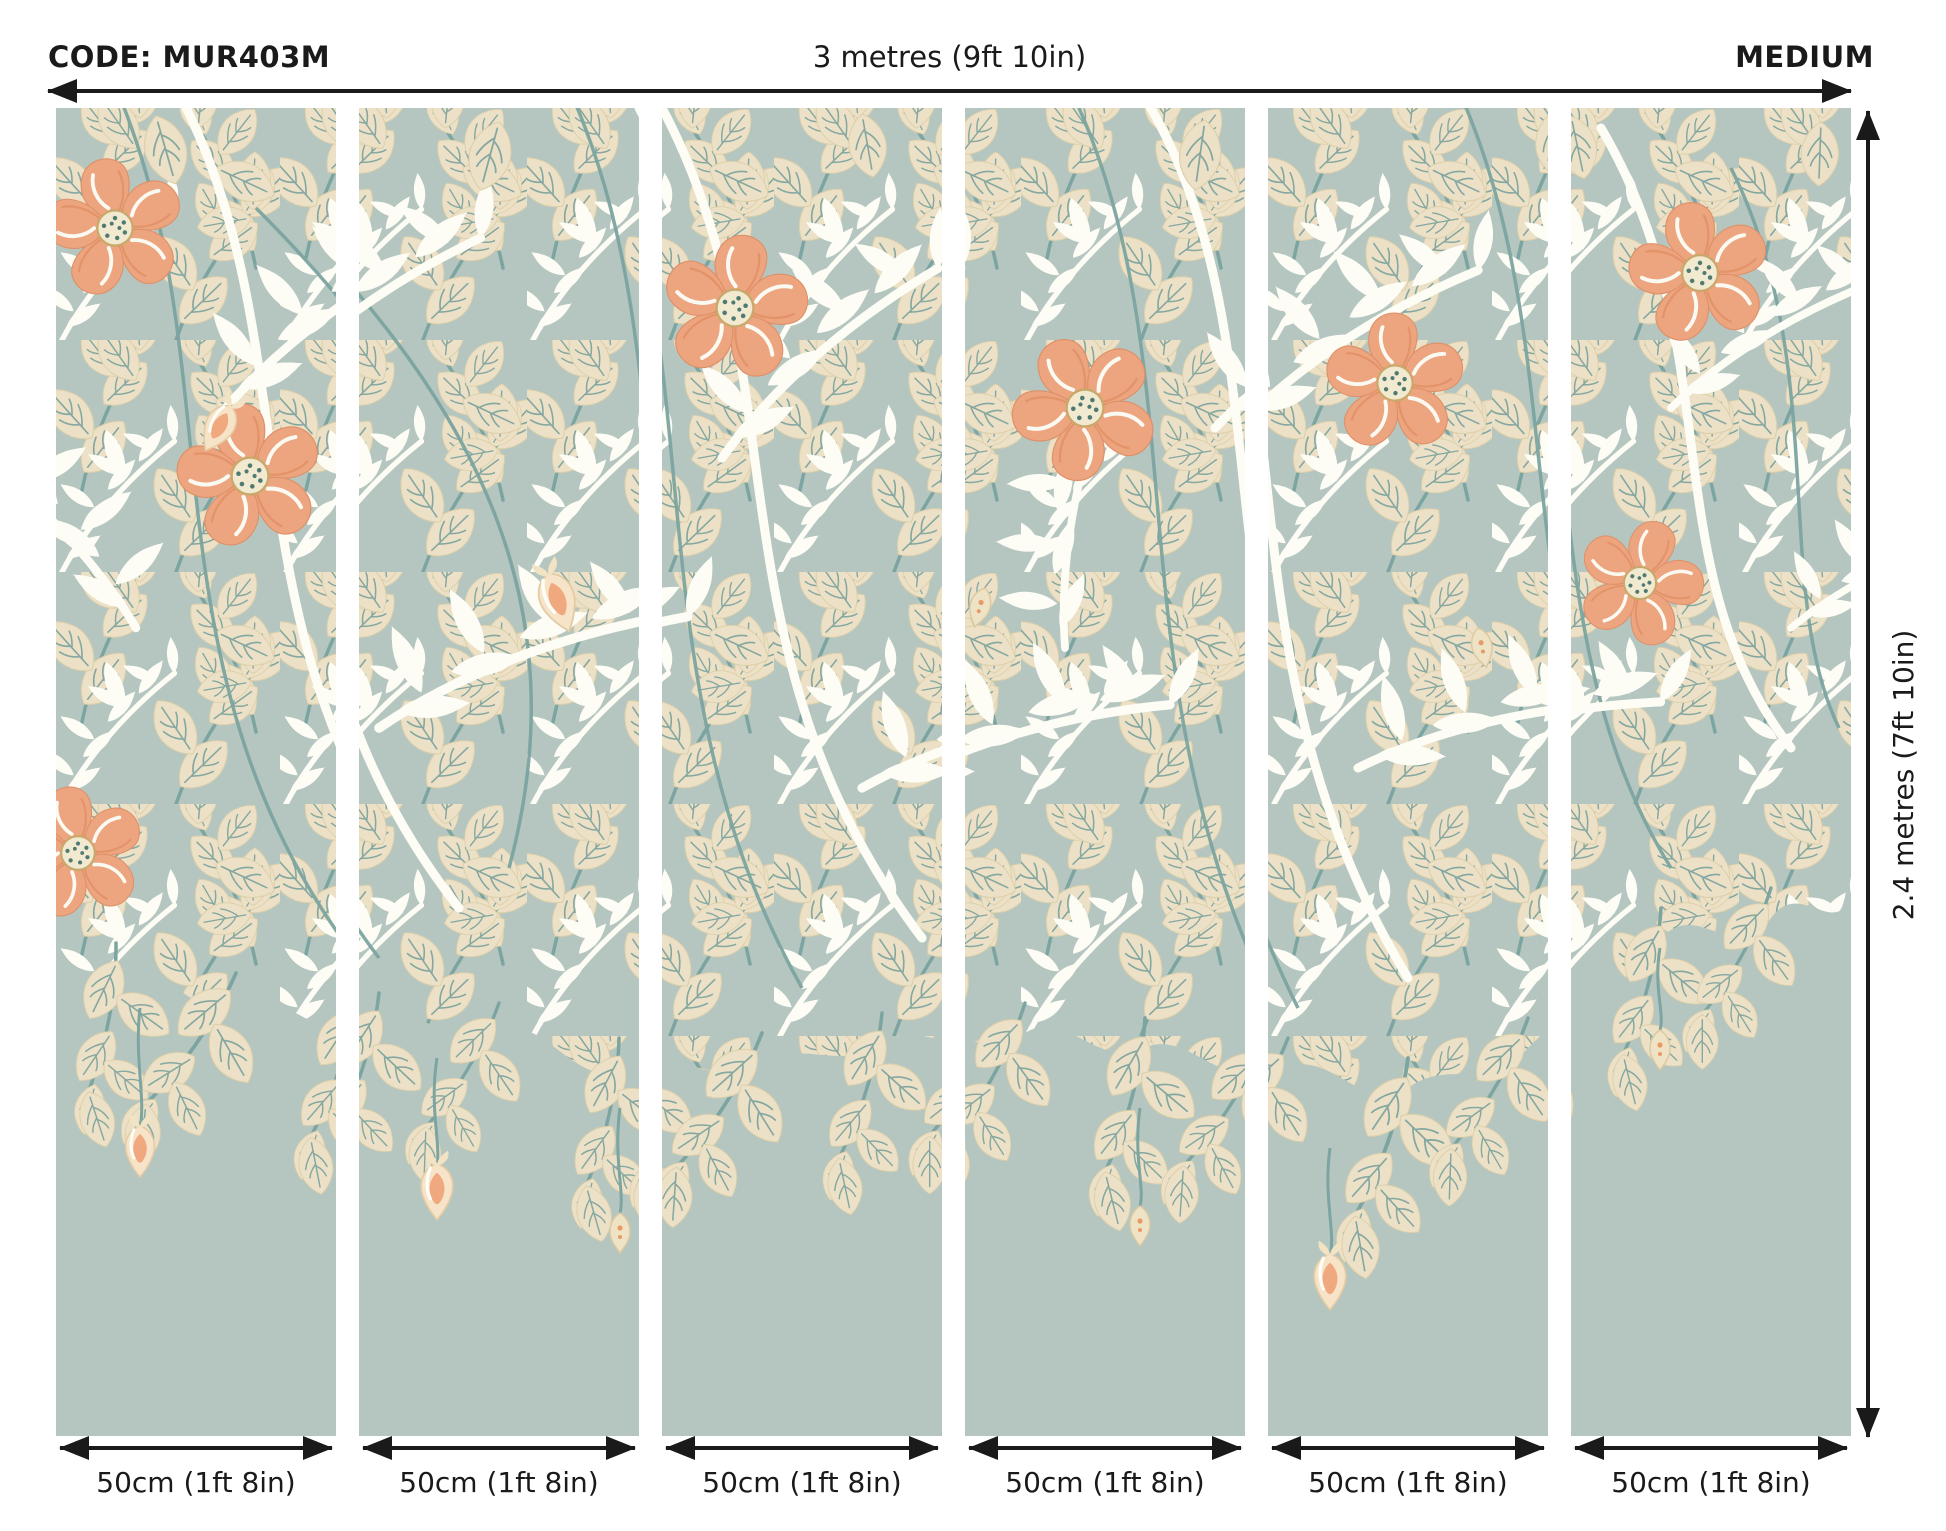 The height and width of the screenshot is (1531, 1946). I want to click on product-code-label: CODE: MUR403M, so click(189, 57).